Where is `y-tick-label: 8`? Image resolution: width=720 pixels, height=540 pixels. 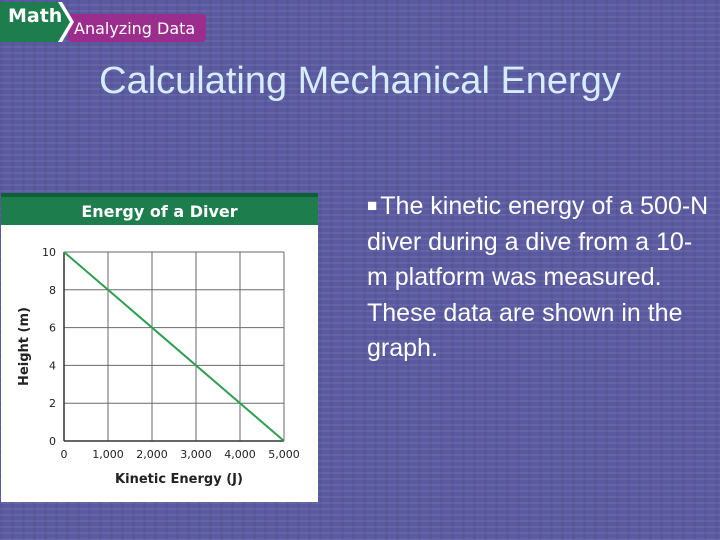
y-tick-label: 8 is located at coordinates (52, 290).